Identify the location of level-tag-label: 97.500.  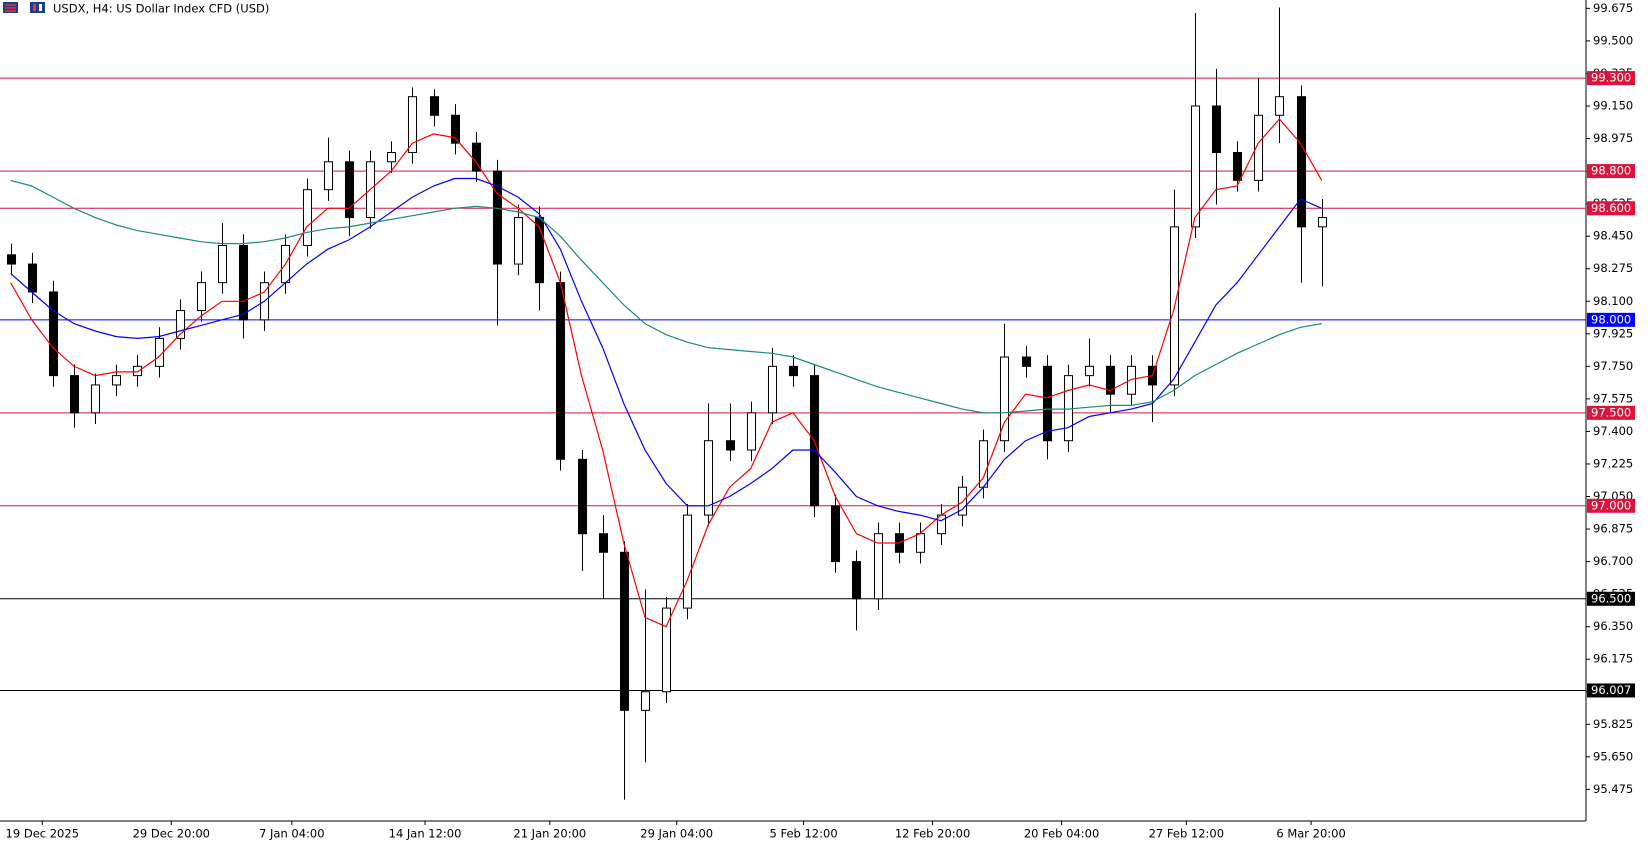
(1611, 412).